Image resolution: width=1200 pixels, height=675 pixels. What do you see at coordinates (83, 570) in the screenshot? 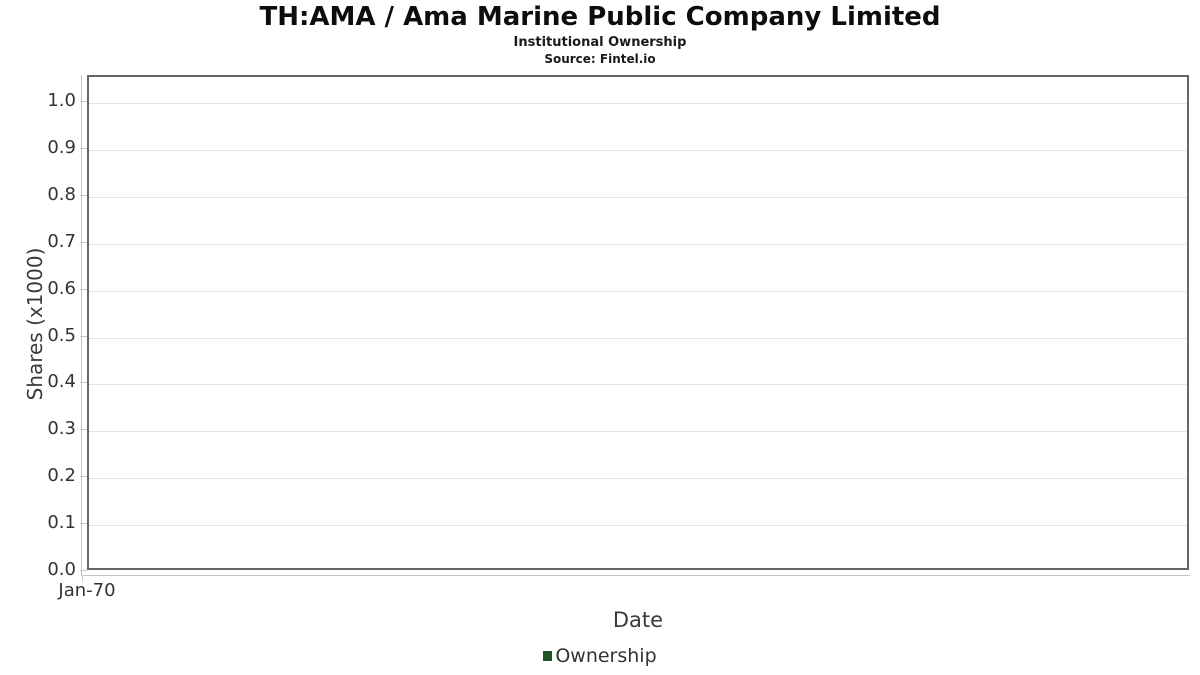
I see `y-tick-mark-0.0` at bounding box center [83, 570].